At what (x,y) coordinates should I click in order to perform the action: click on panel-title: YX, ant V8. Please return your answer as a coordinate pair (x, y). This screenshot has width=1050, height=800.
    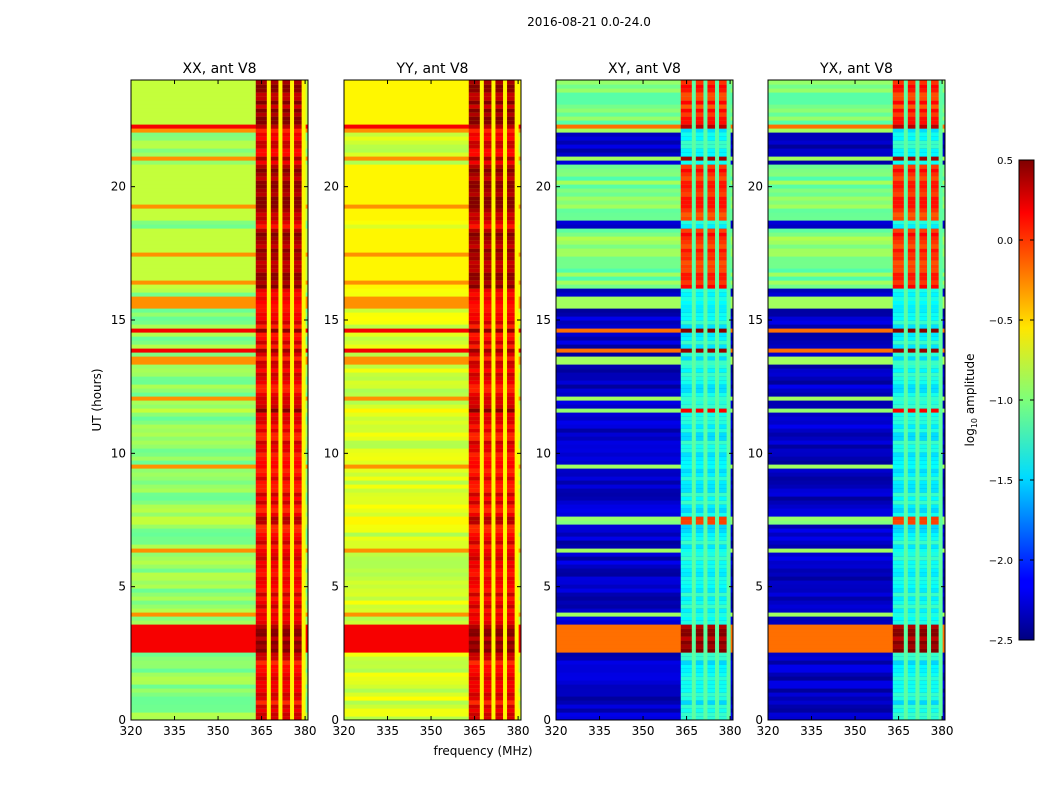
    Looking at the image, I should click on (856, 69).